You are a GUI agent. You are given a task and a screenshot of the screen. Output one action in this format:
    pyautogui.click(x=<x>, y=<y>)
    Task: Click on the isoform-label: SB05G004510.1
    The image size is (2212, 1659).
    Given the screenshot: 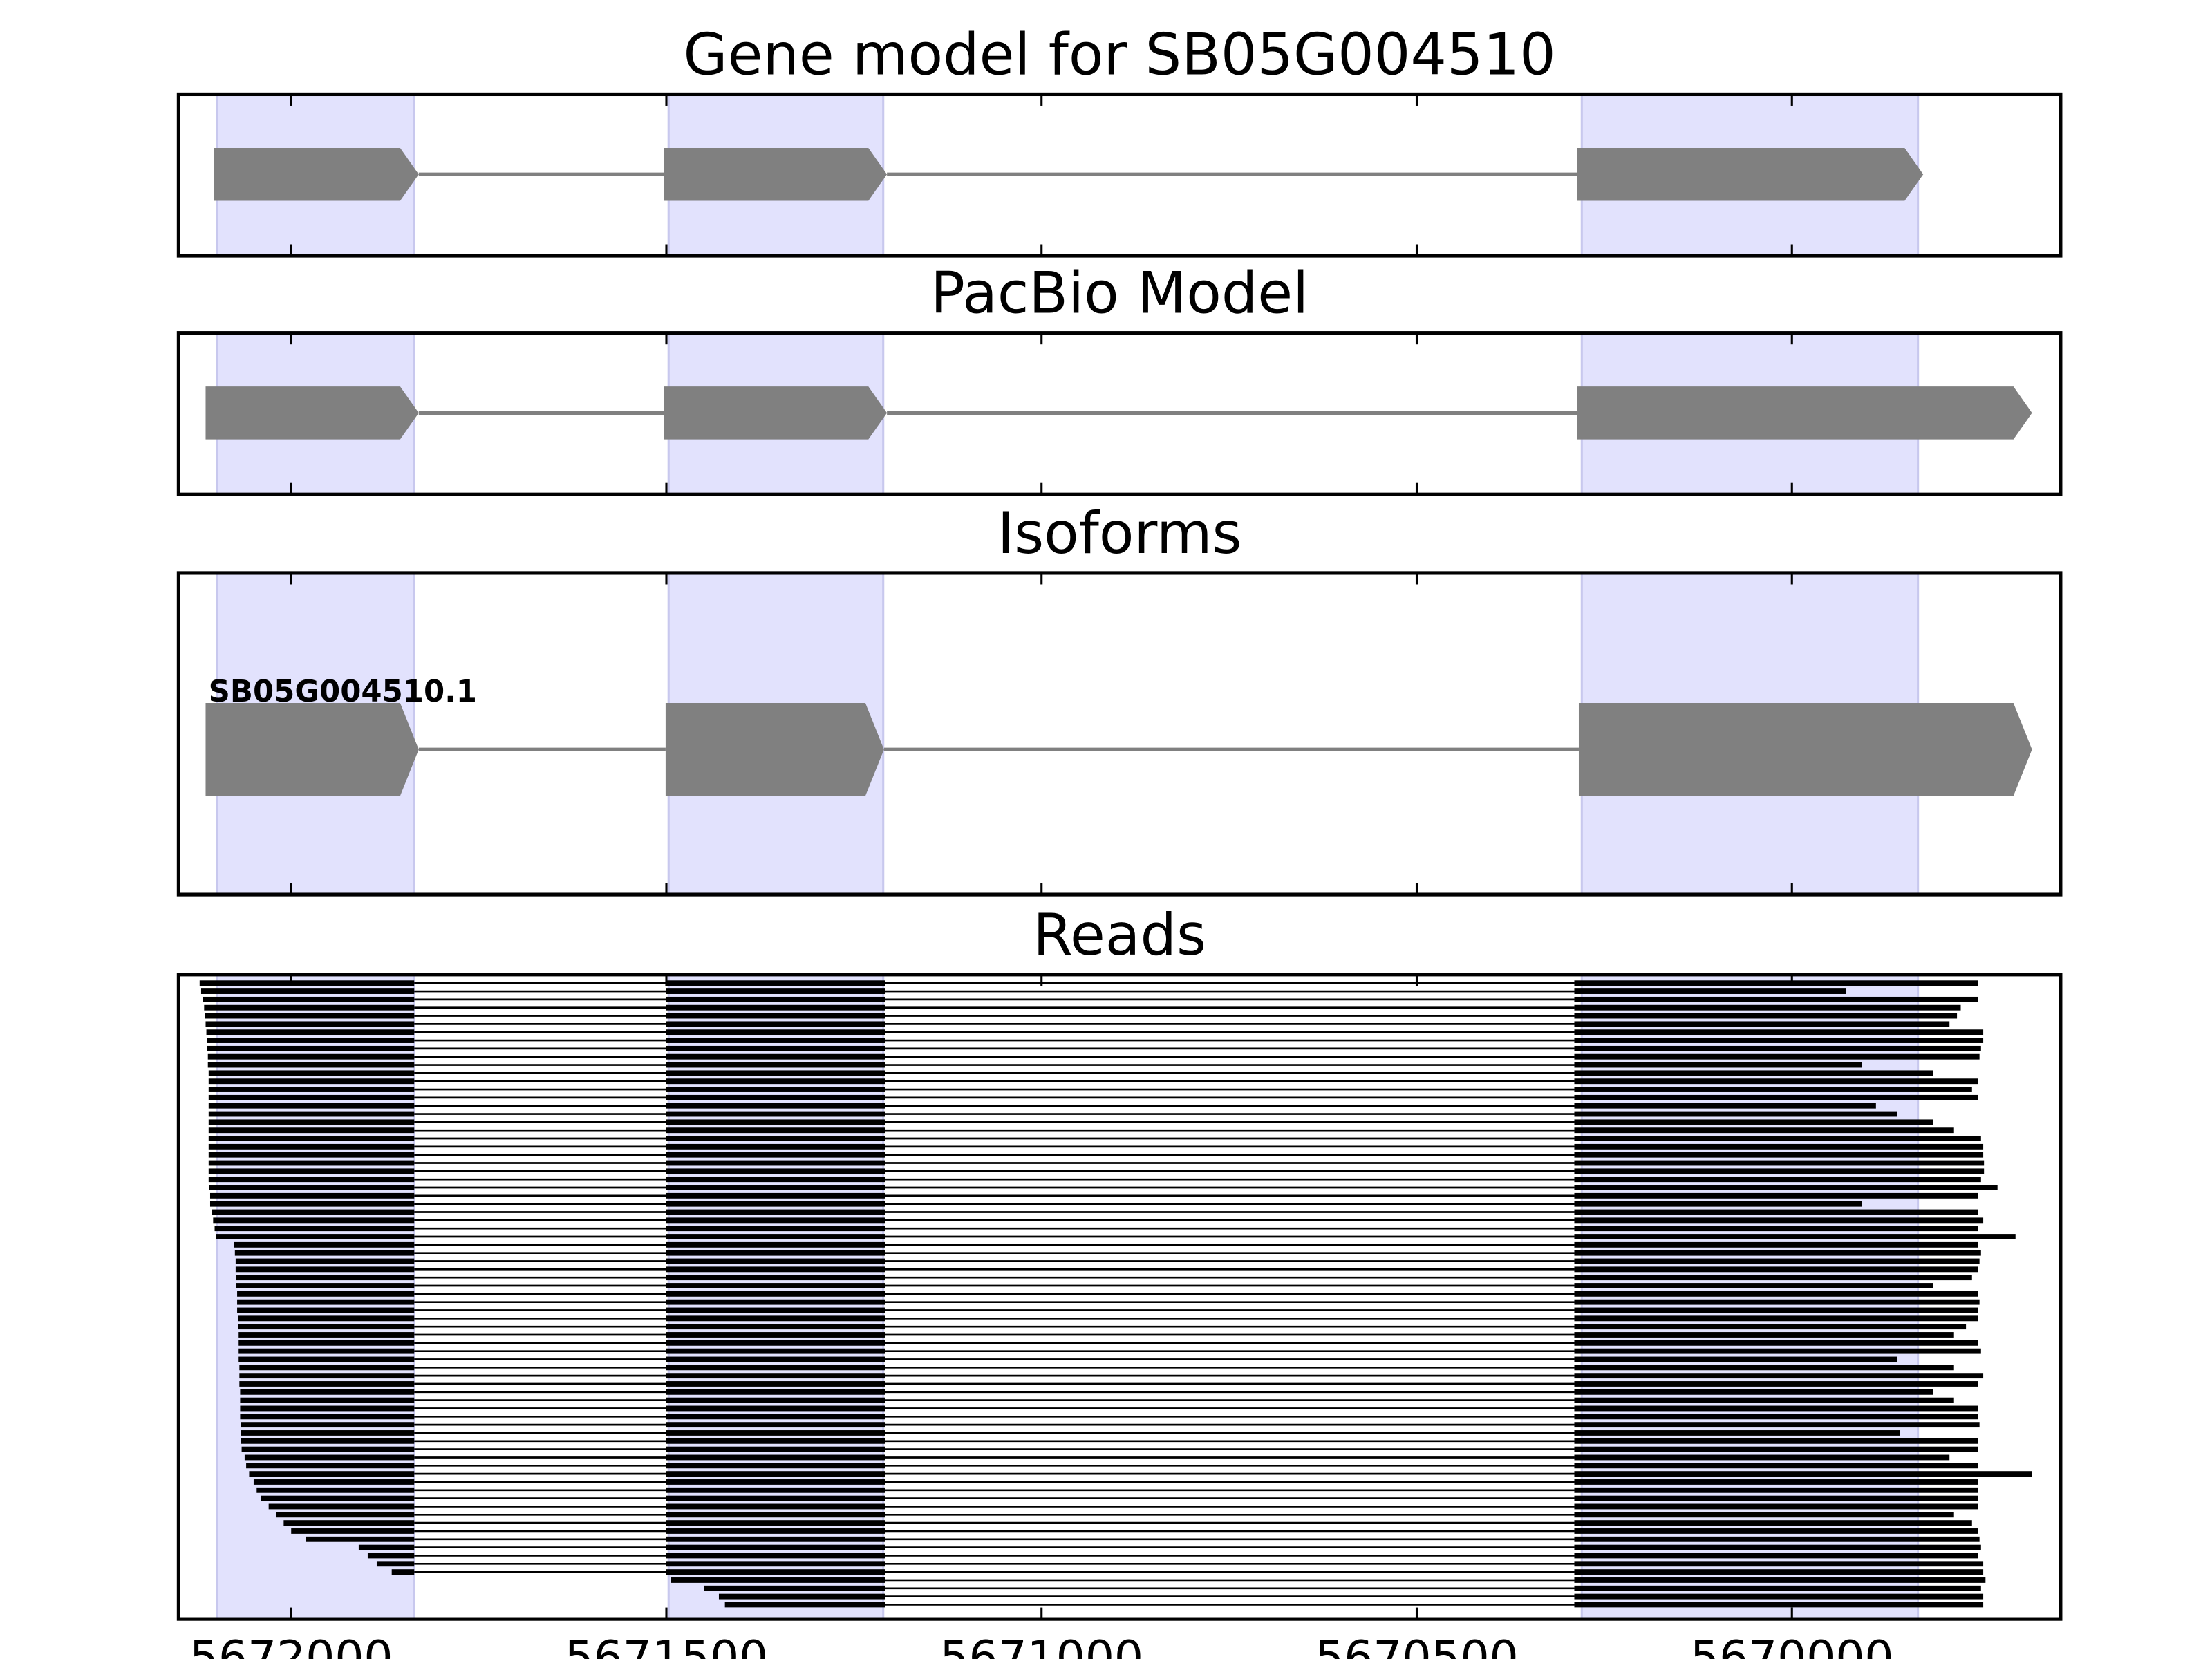 What is the action you would take?
    pyautogui.click(x=343, y=692)
    